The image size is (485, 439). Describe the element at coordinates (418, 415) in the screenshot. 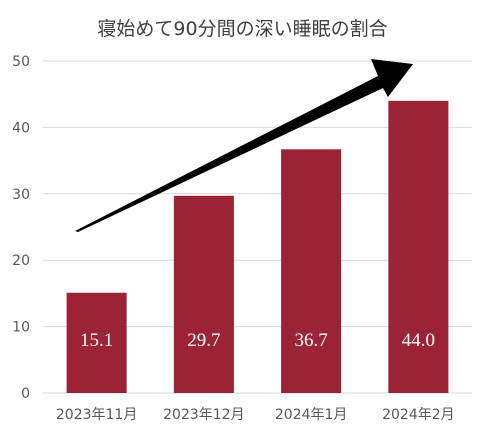

I see `x-tick-label: 2024年2月` at that location.